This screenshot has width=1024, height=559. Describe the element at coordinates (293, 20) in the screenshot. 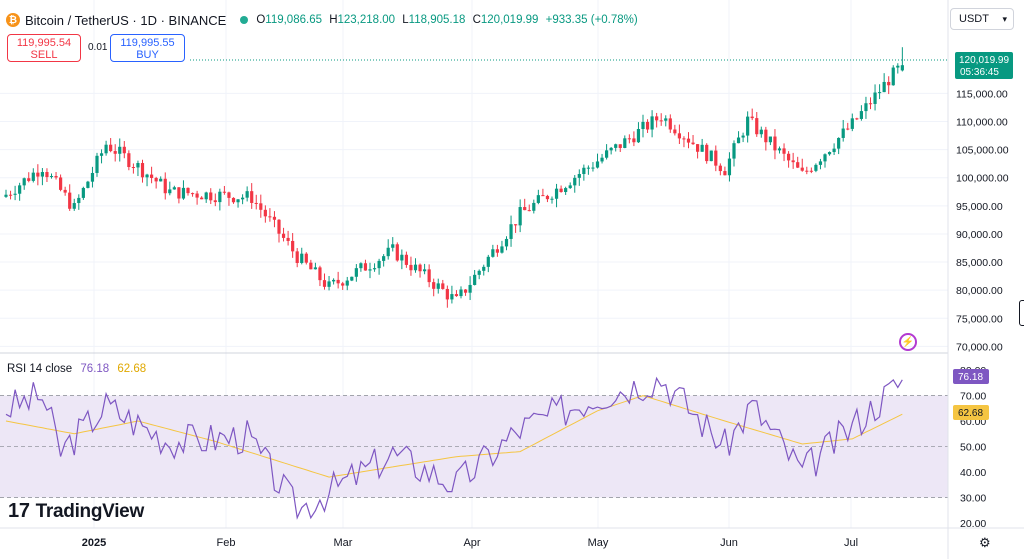

I see `open-value: 119,086.65` at that location.